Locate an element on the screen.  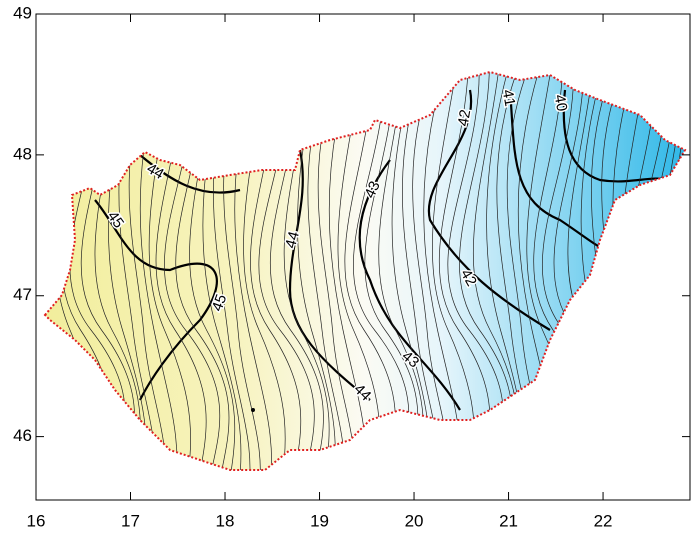
y-tick-label: 49 is located at coordinates (22, 12).